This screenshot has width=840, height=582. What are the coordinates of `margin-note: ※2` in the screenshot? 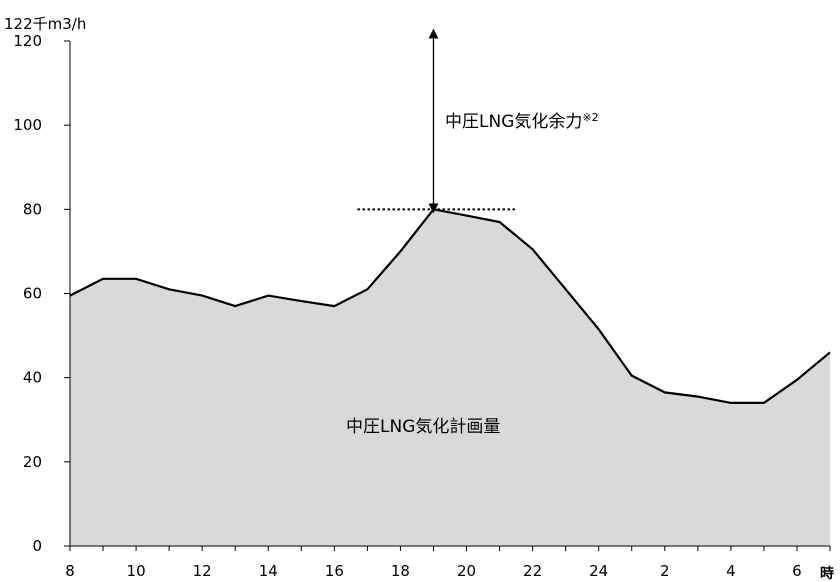 It's located at (590, 117).